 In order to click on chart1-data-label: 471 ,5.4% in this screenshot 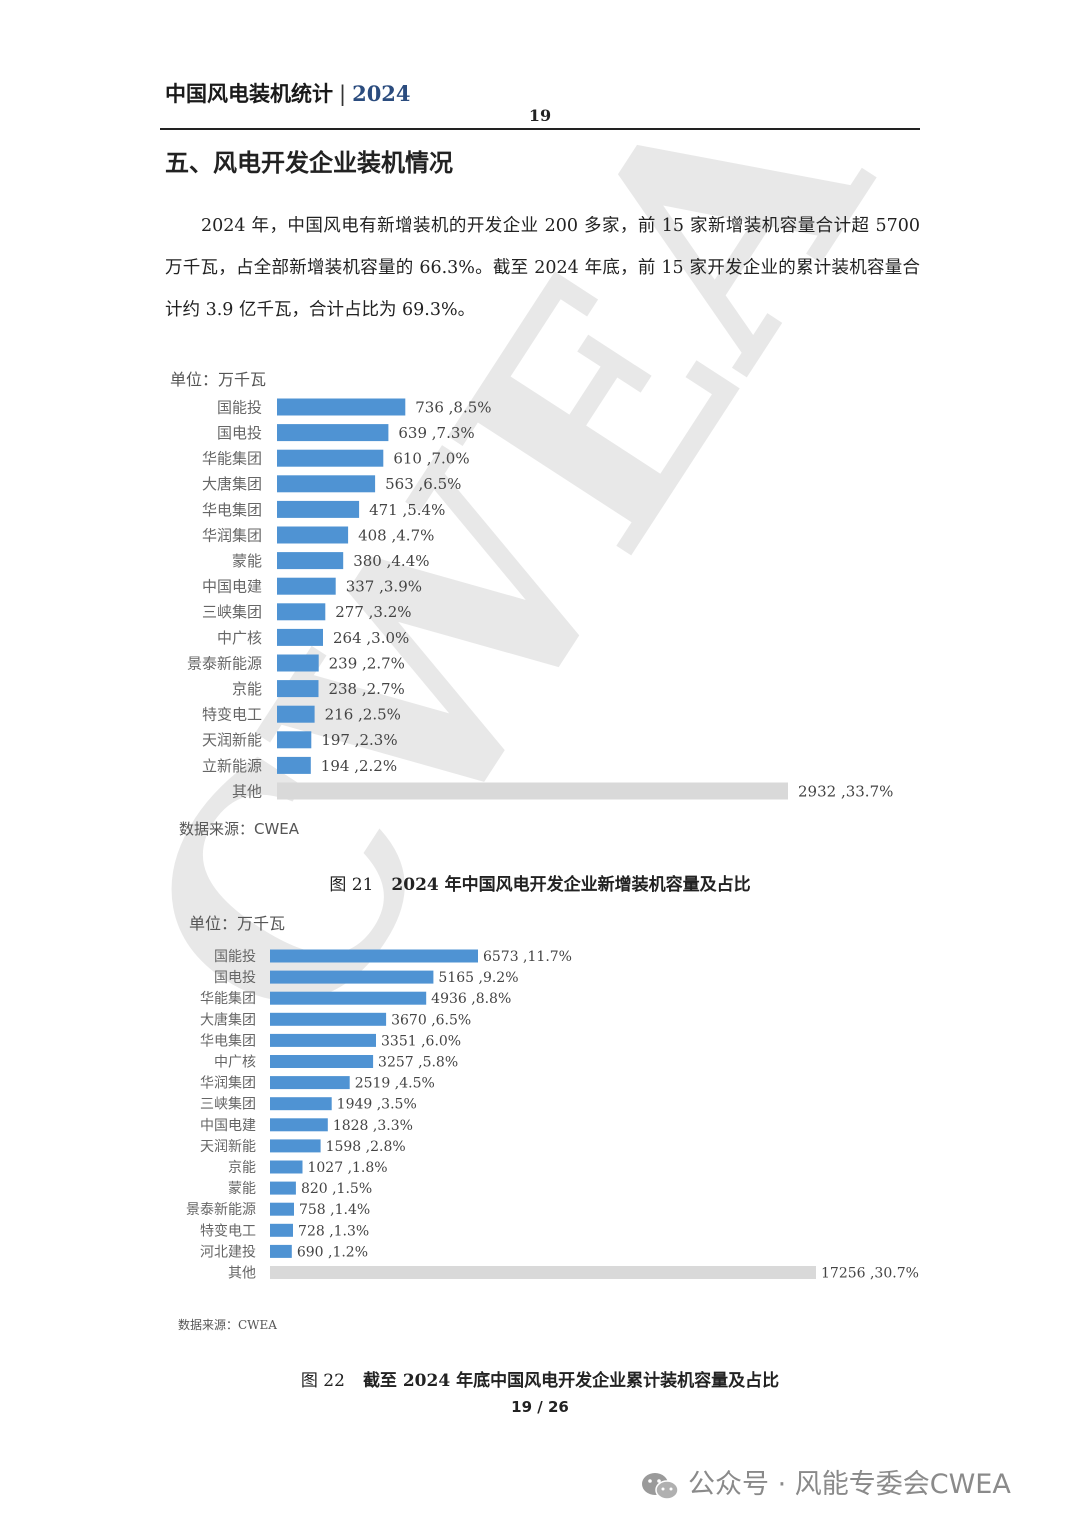, I will do `click(407, 510)`.